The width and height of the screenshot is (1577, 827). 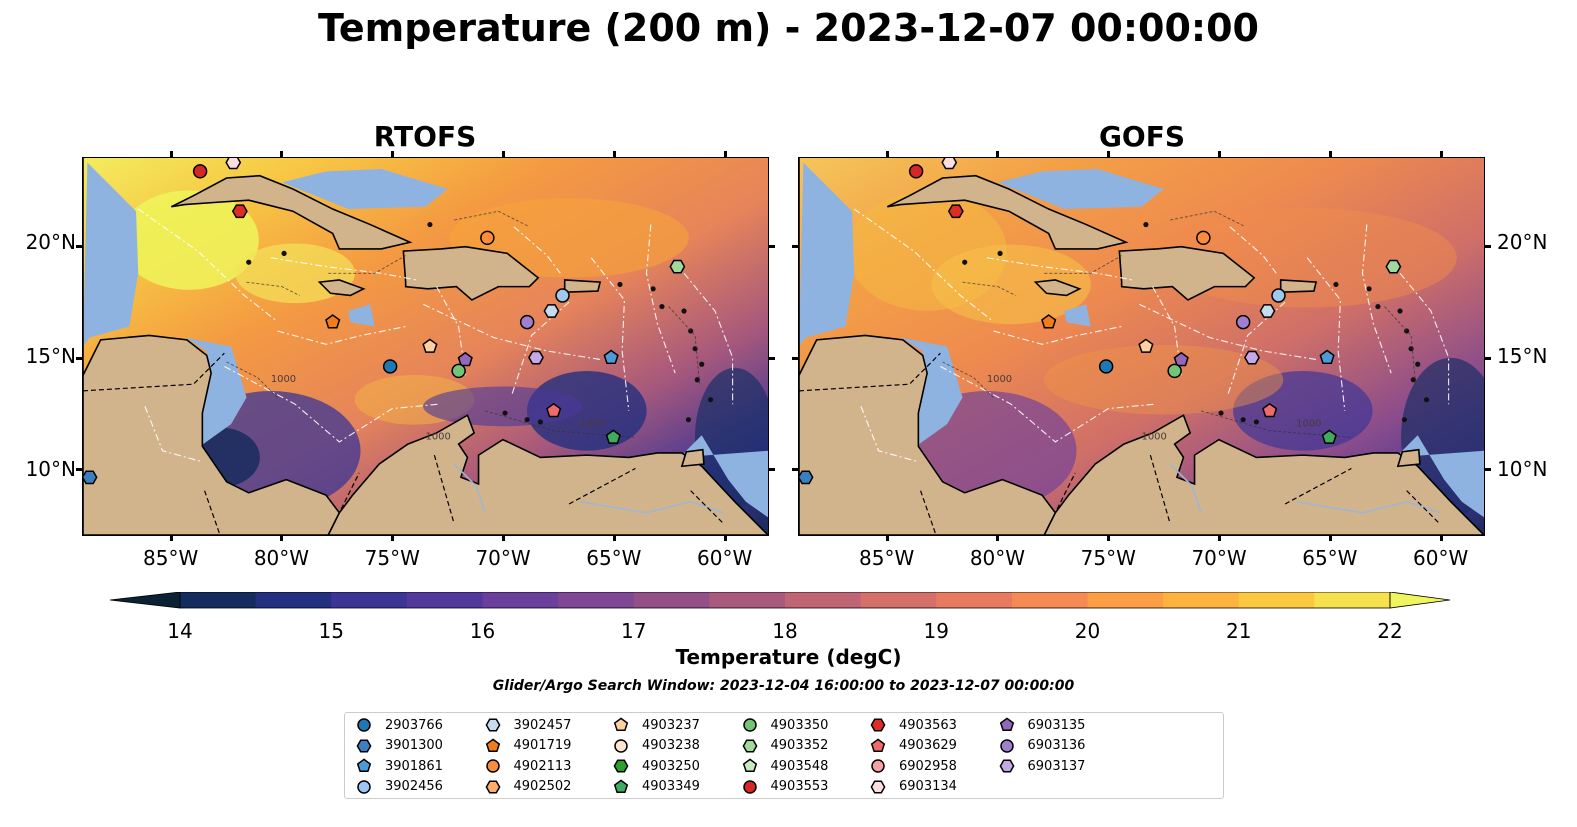 I want to click on legend-label: 4903352, so click(x=799, y=745).